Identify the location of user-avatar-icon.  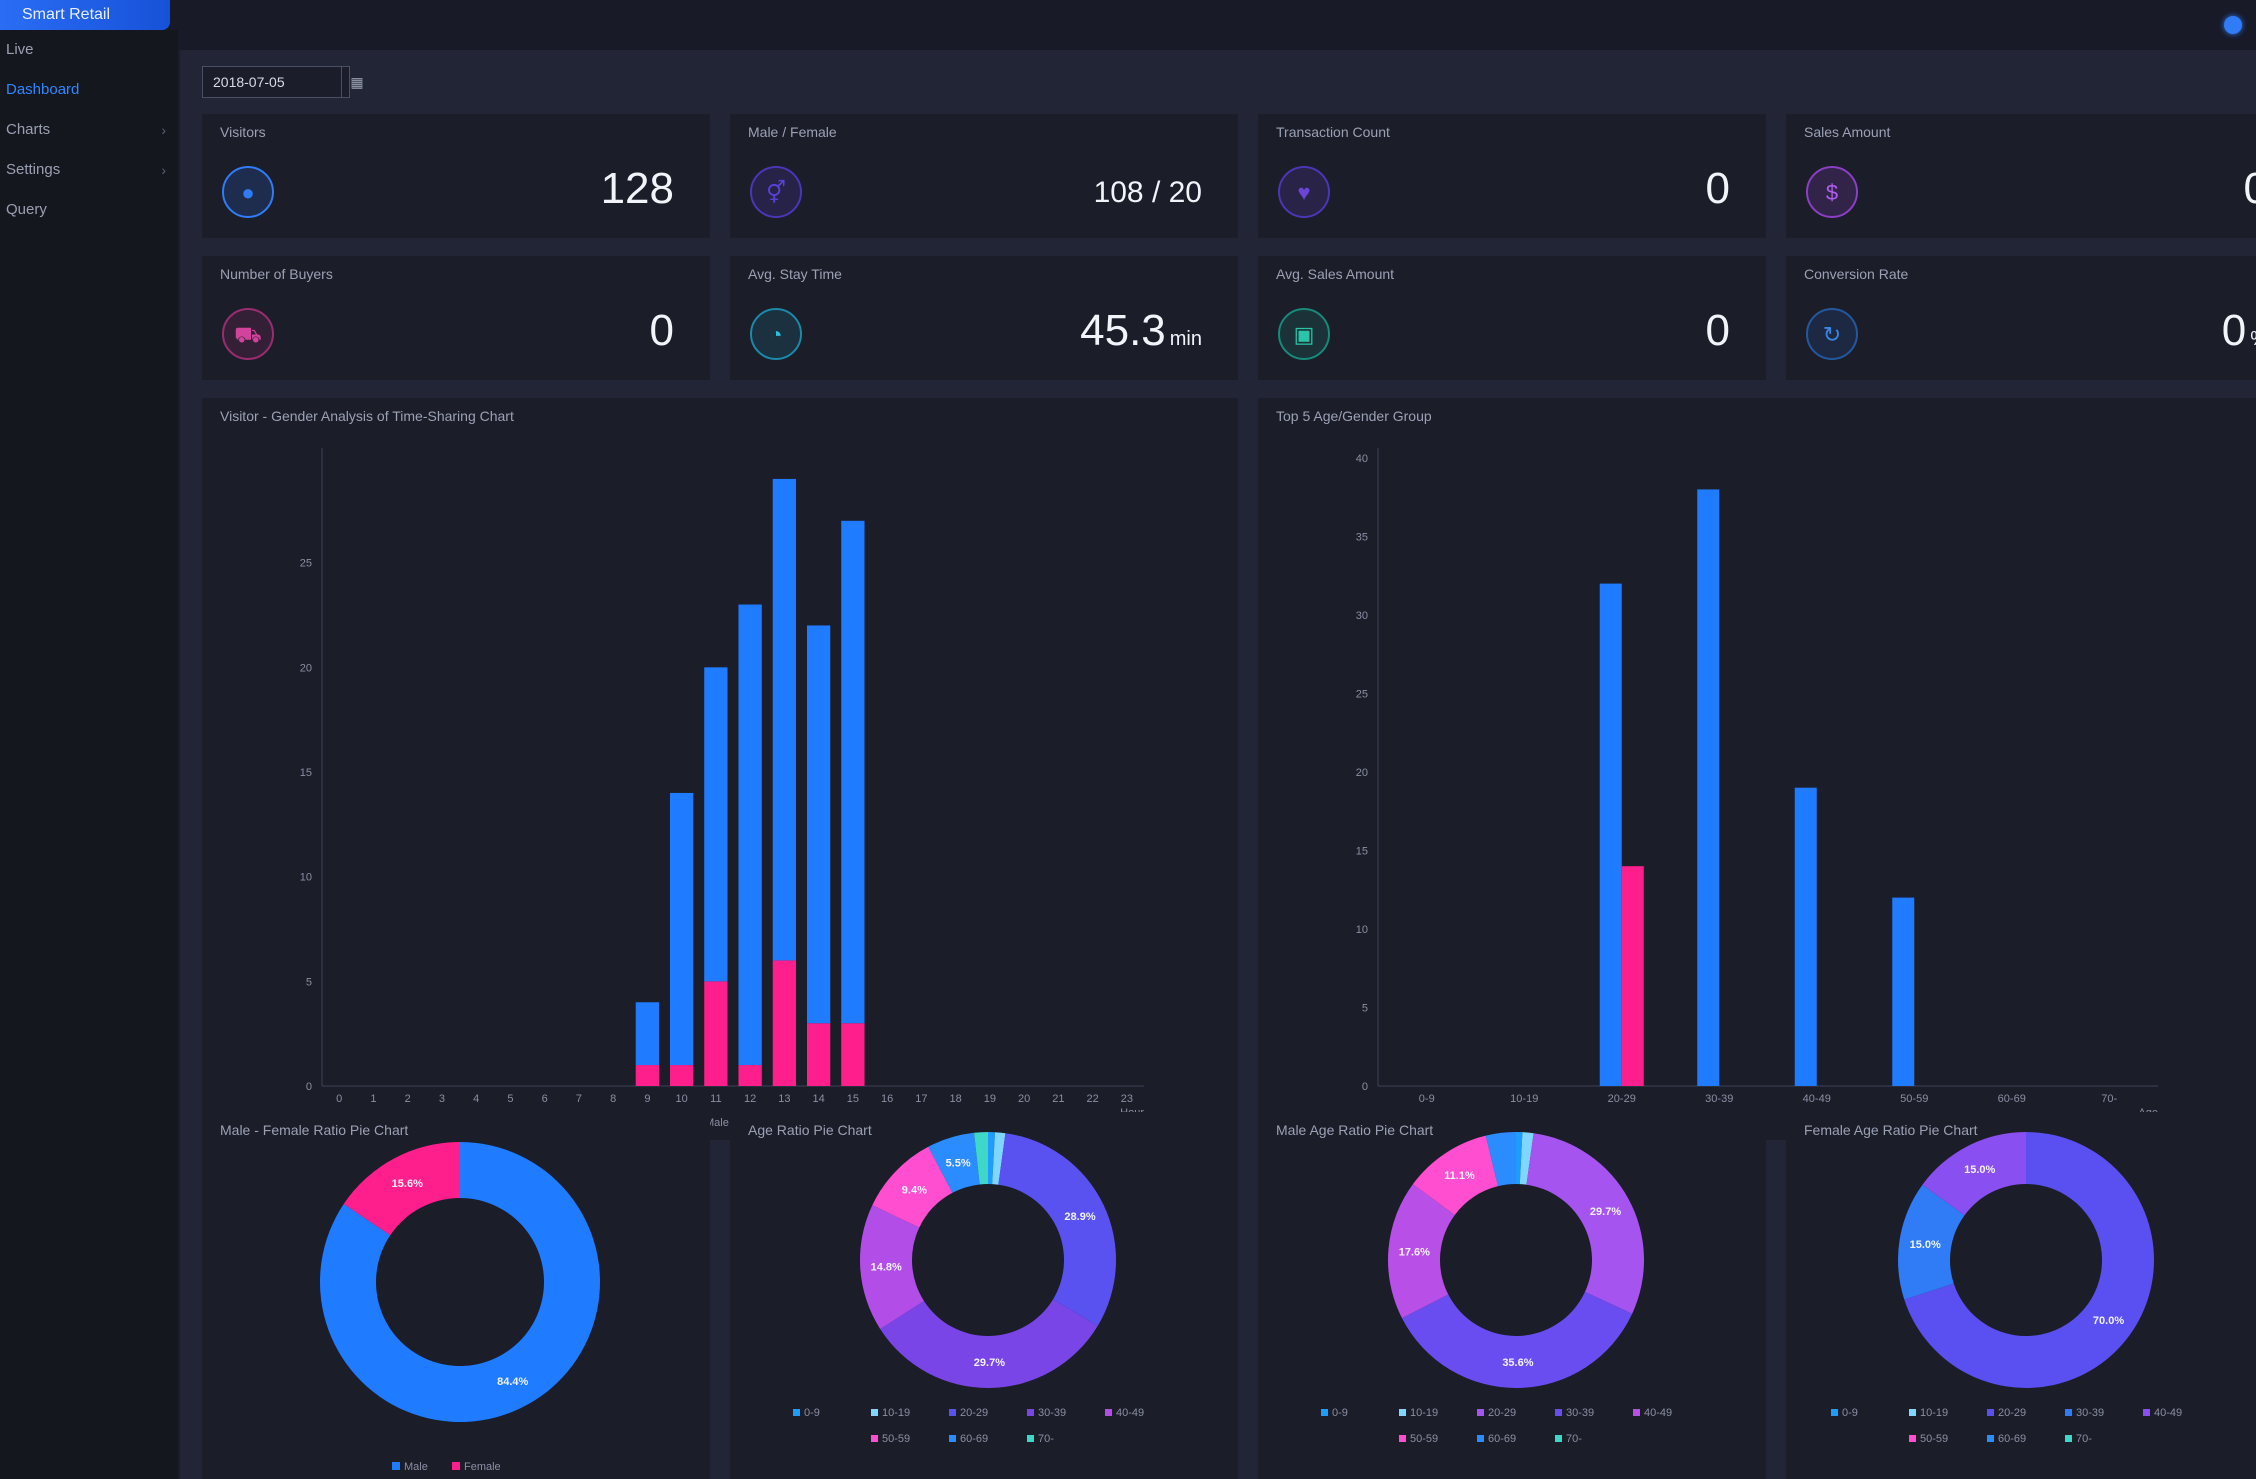
(2233, 25).